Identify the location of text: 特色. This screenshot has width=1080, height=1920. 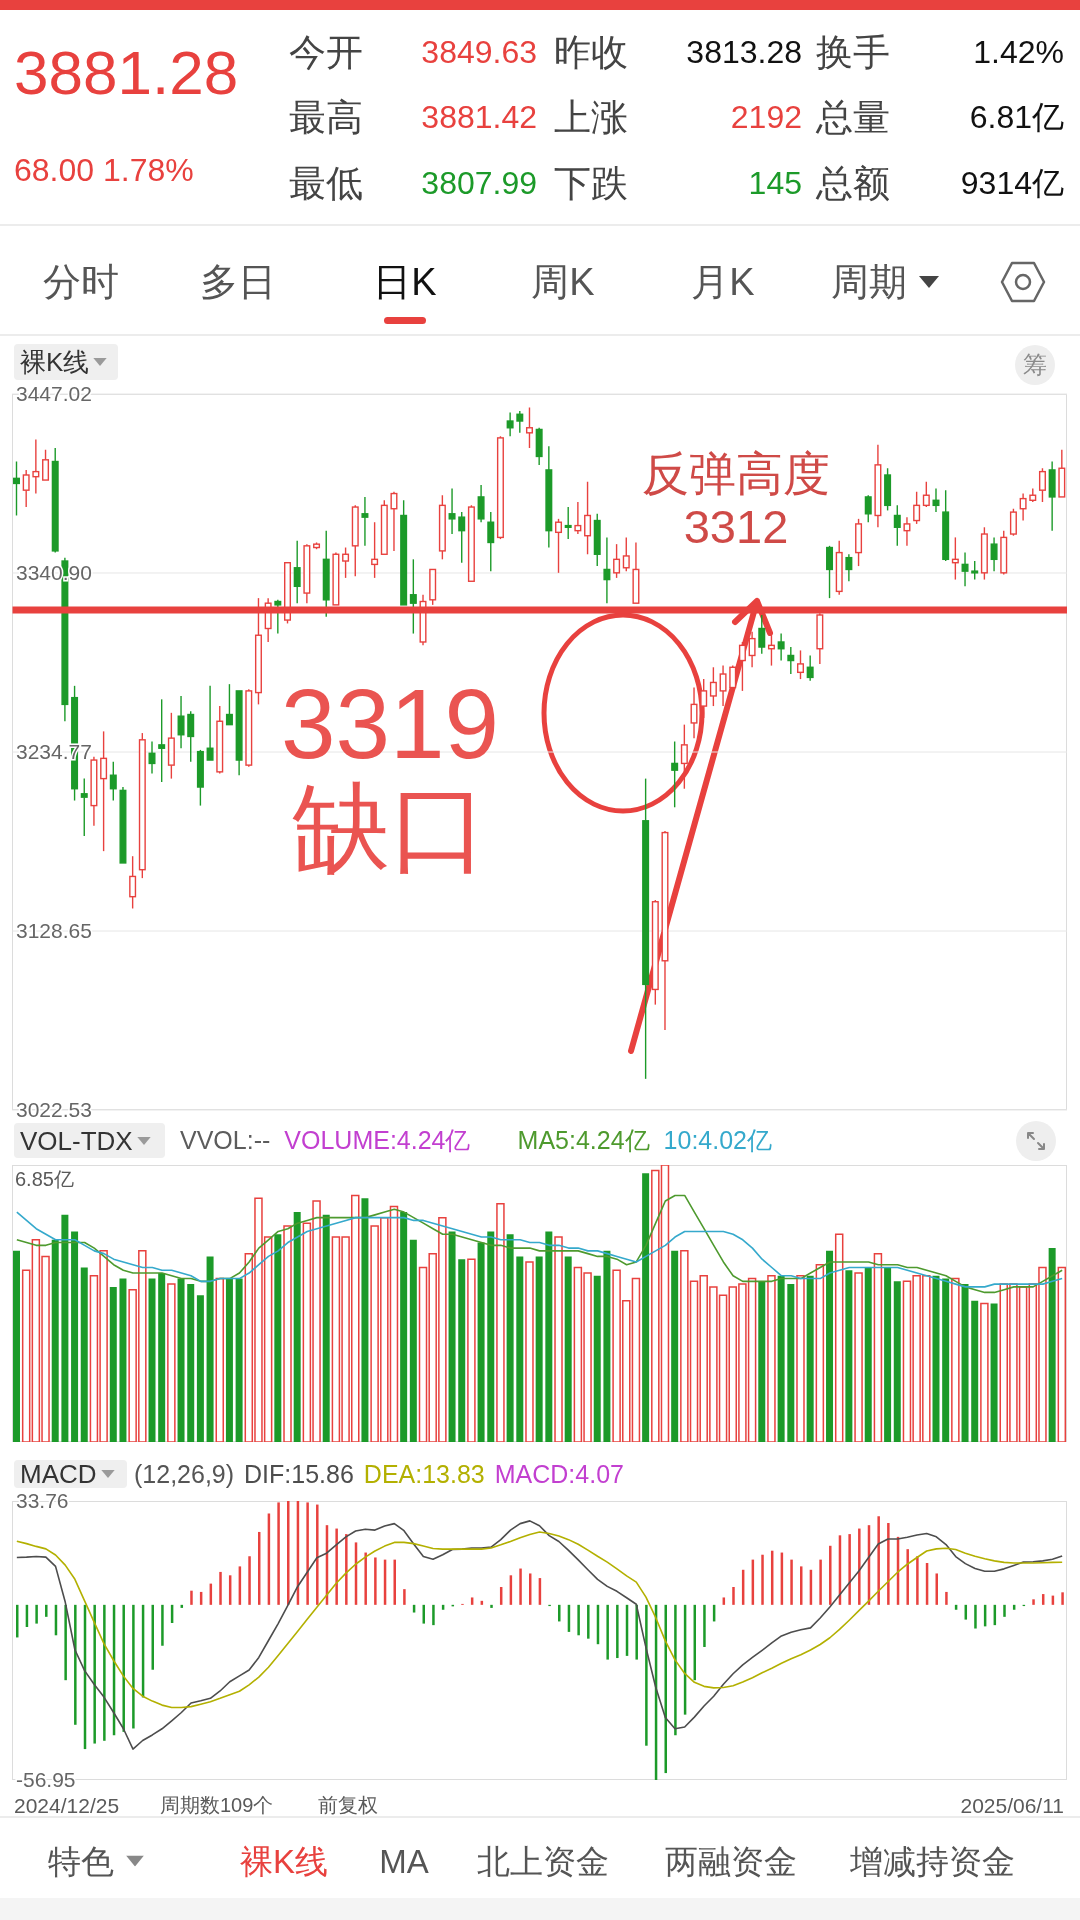
(81, 1861).